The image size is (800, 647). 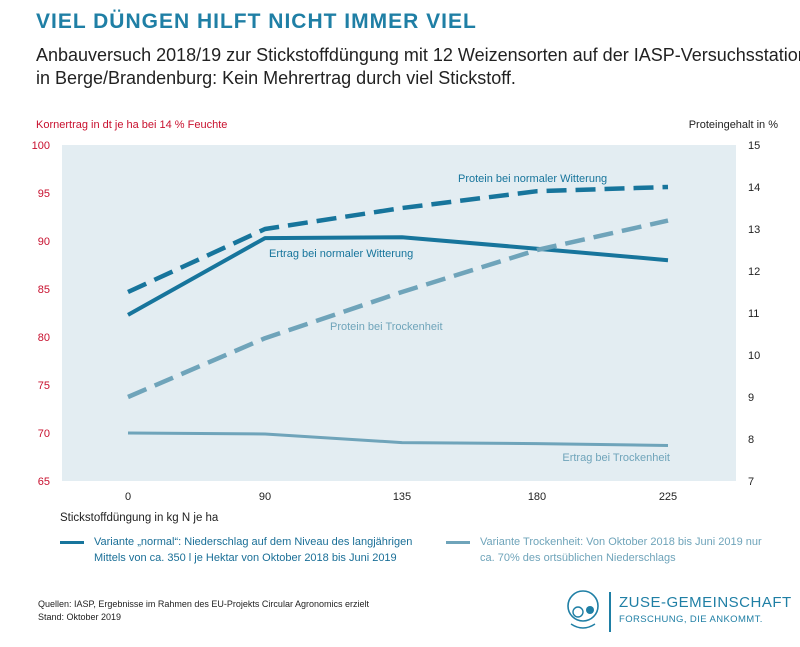 I want to click on y-tick-right: 11, so click(x=753, y=314).